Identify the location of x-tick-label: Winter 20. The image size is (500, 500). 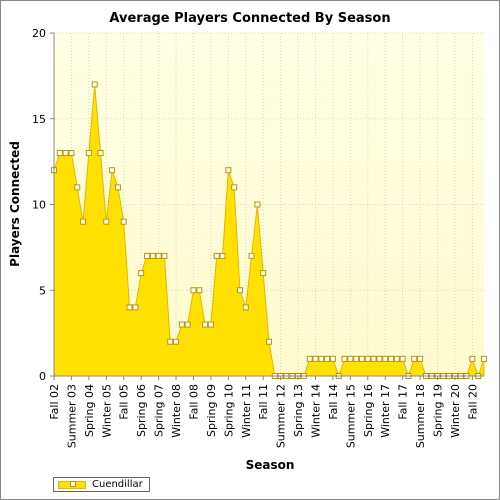
(455, 411).